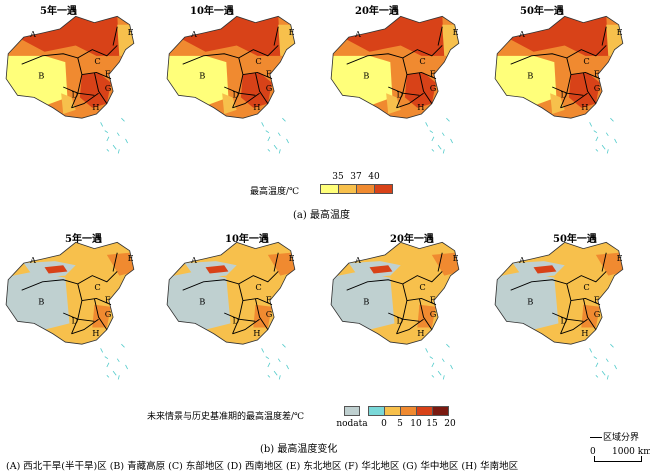 The image size is (650, 472). I want to click on bottom-map-title-4: 50年一遇, so click(575, 239).